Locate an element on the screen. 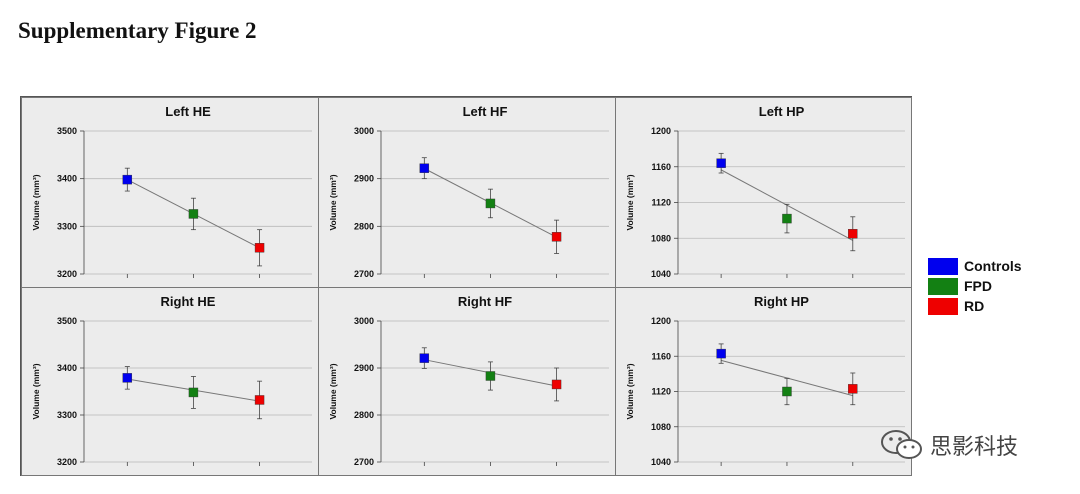 This screenshot has height=494, width=1080. wechat-icon is located at coordinates (901, 444).